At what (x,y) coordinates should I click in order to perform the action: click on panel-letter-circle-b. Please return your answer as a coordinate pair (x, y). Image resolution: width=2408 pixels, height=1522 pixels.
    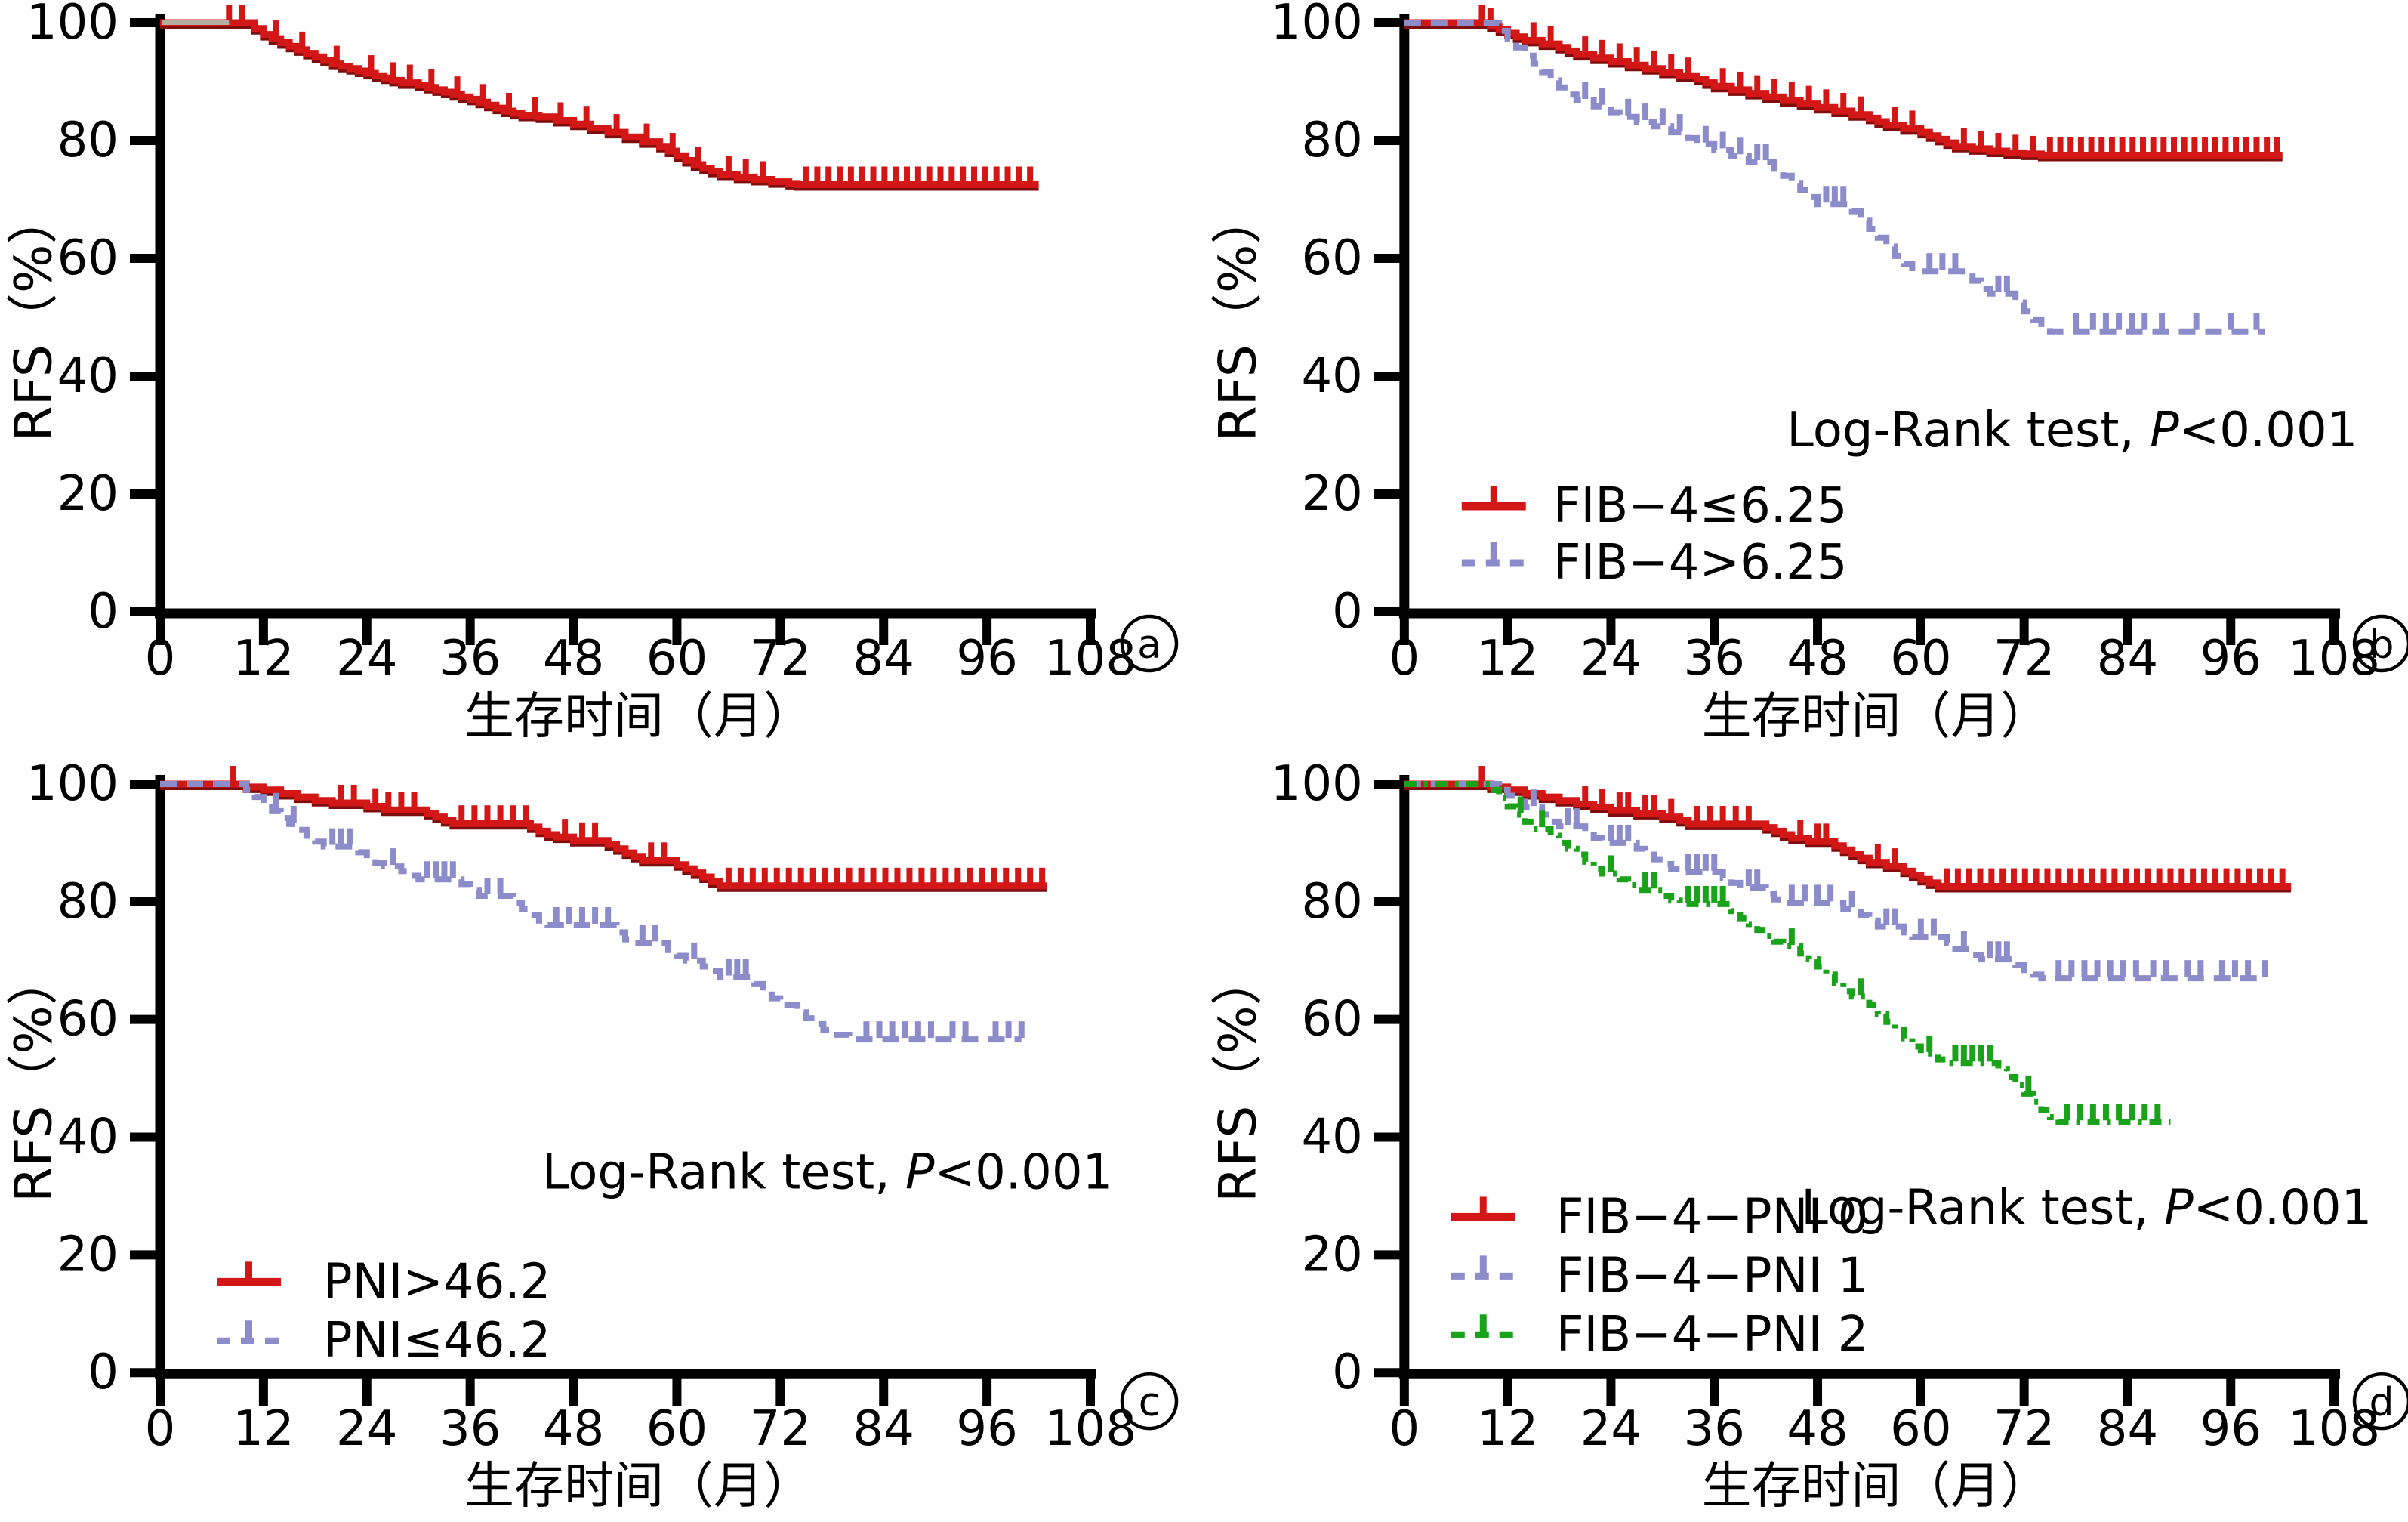
    Looking at the image, I should click on (2380, 643).